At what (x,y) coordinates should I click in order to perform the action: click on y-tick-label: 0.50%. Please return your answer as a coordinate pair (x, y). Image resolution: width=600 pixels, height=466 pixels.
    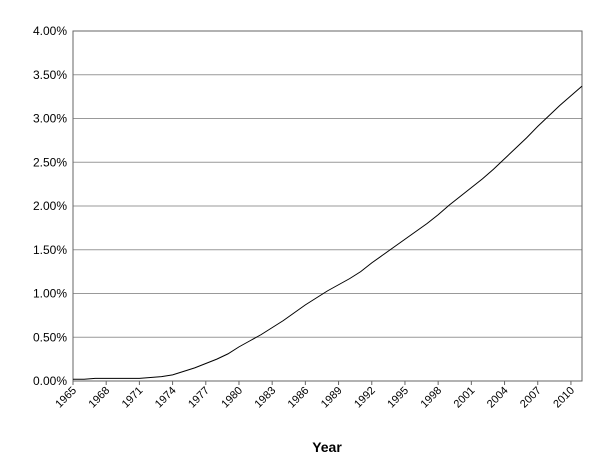
    Looking at the image, I should click on (50, 337).